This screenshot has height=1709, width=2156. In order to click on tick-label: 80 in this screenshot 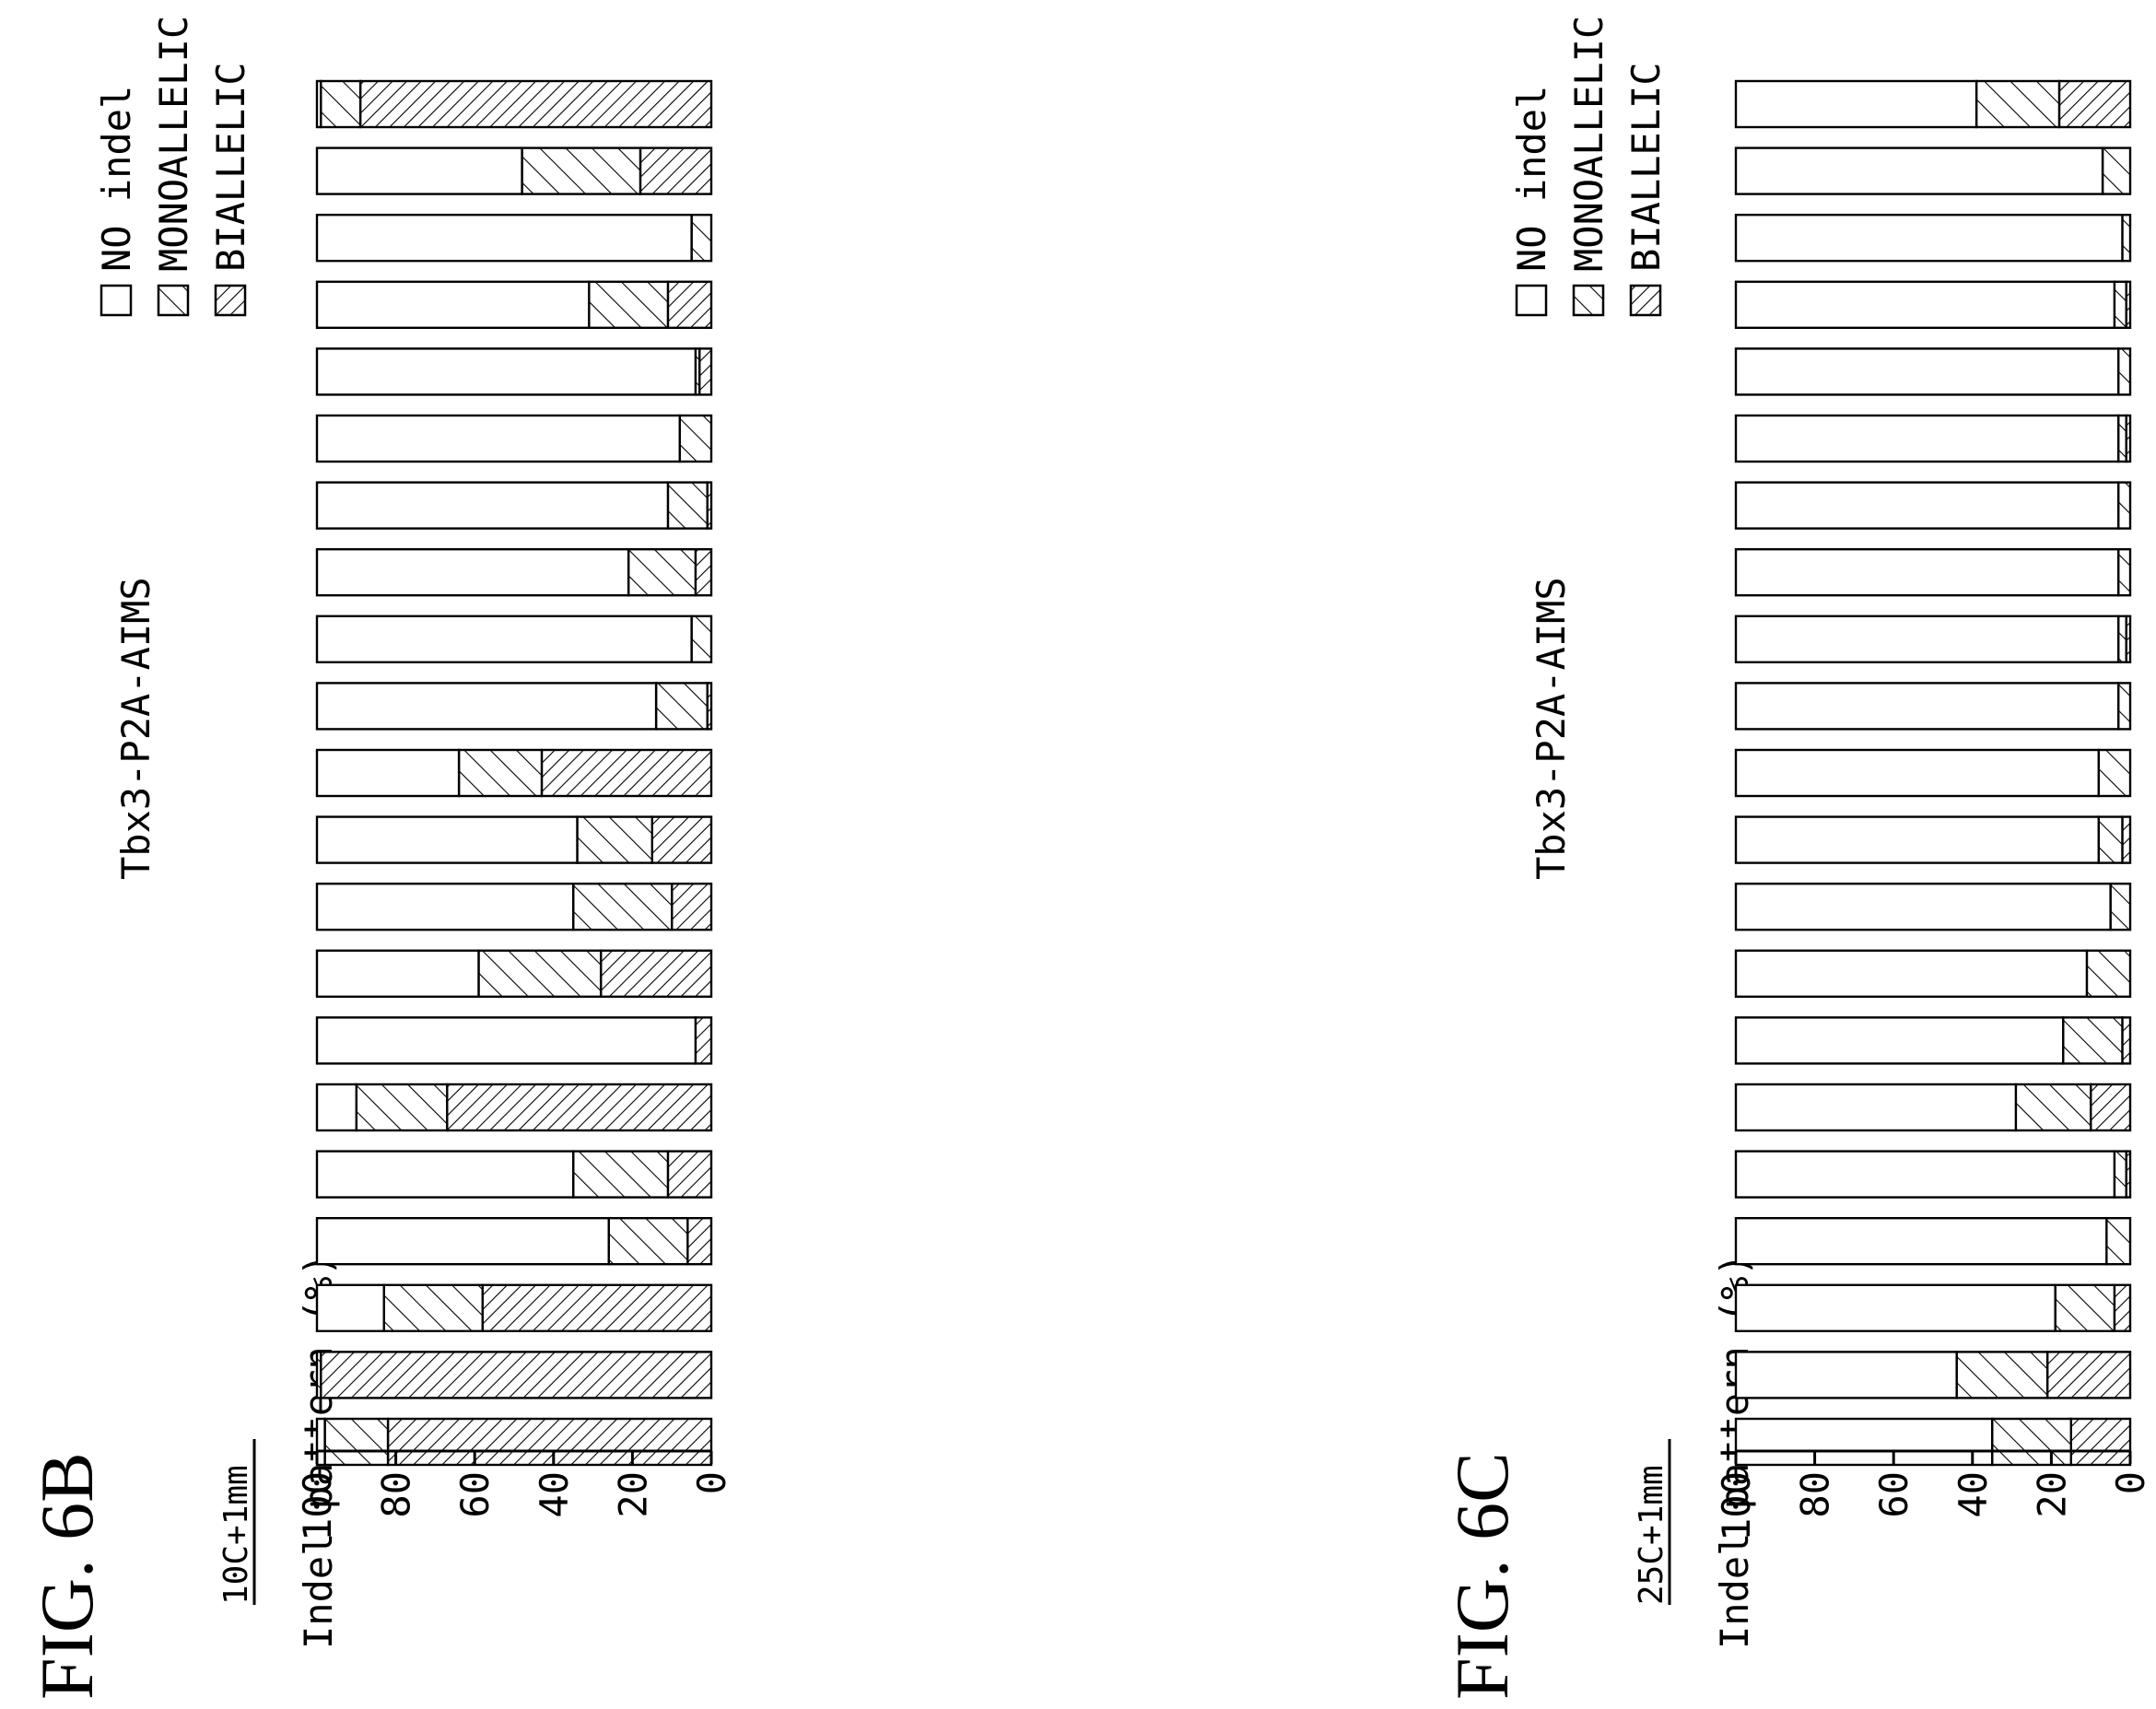, I will do `click(1815, 1494)`.